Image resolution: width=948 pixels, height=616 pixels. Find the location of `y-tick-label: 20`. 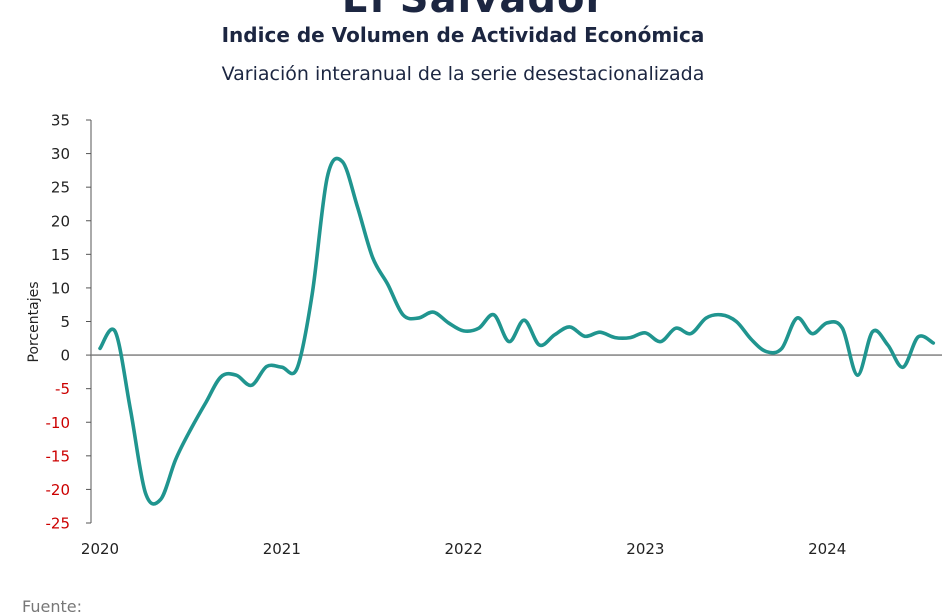

y-tick-label: 20 is located at coordinates (60, 221).